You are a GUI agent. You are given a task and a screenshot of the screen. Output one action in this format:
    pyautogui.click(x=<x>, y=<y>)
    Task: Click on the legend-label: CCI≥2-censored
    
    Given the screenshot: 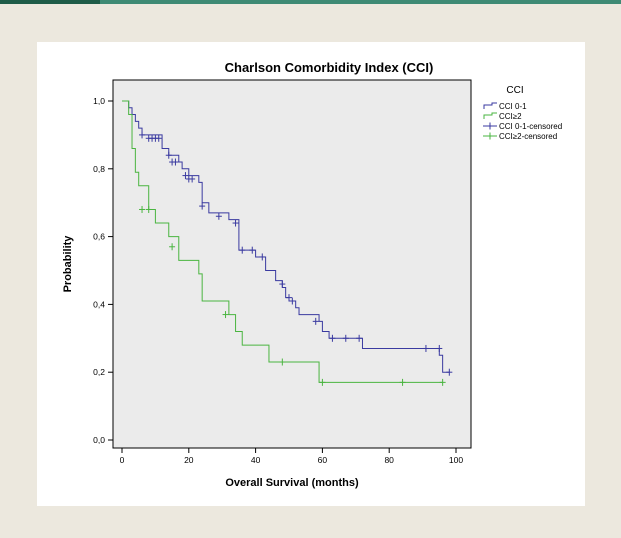 What is the action you would take?
    pyautogui.click(x=528, y=136)
    